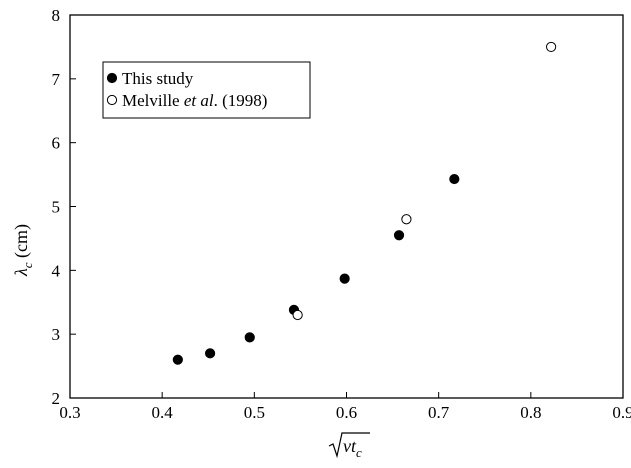  Describe the element at coordinates (112, 100) in the screenshot. I see `legend-marker-open` at that location.